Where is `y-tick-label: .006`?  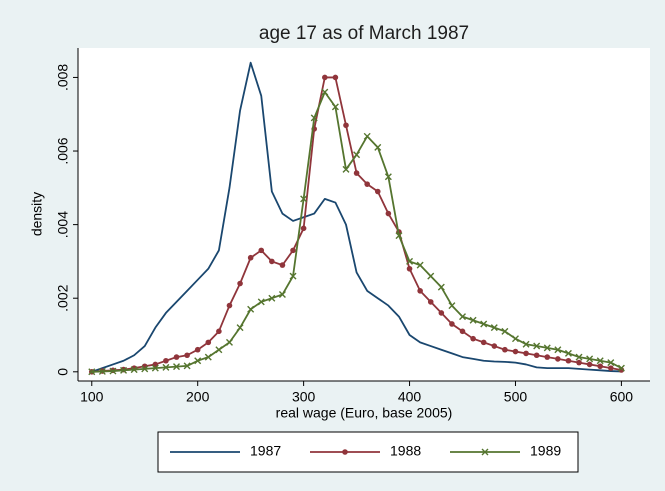
y-tick-label: .006 is located at coordinates (63, 150).